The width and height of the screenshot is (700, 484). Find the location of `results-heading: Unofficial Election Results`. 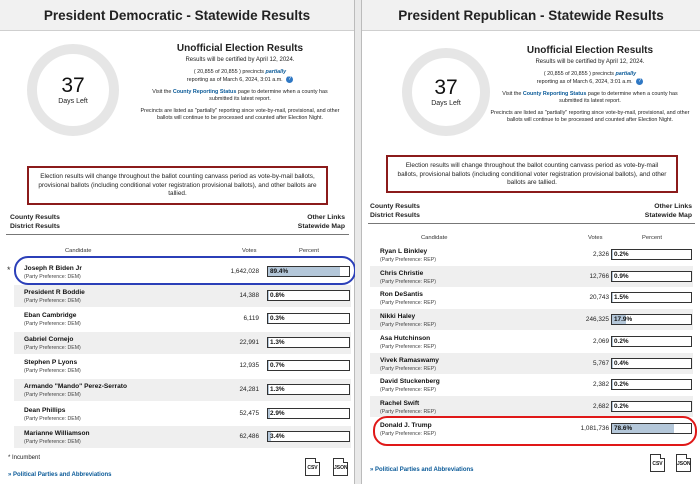

results-heading: Unofficial Election Results is located at coordinates (240, 48).